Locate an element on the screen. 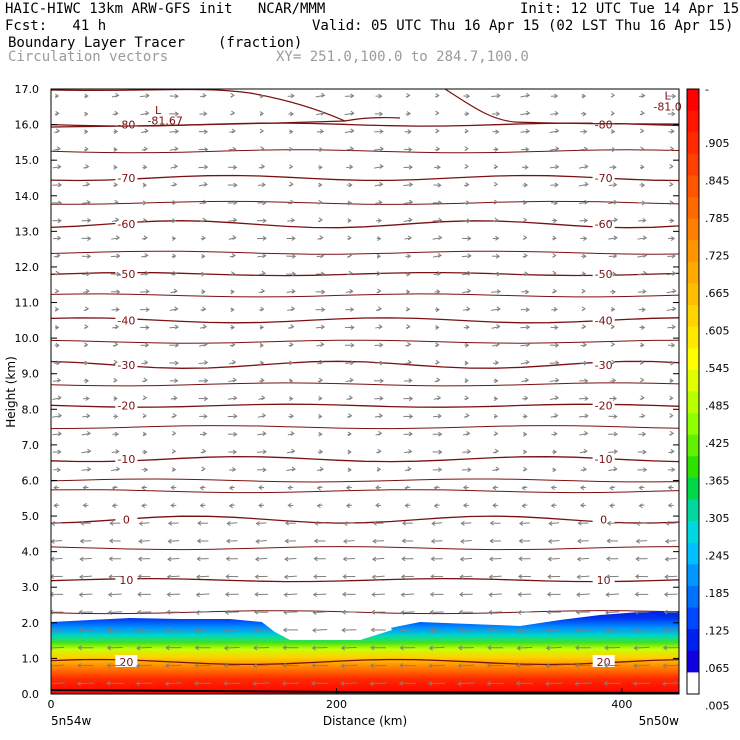 The width and height of the screenshot is (740, 740). contour-label: 10 is located at coordinates (126, 580).